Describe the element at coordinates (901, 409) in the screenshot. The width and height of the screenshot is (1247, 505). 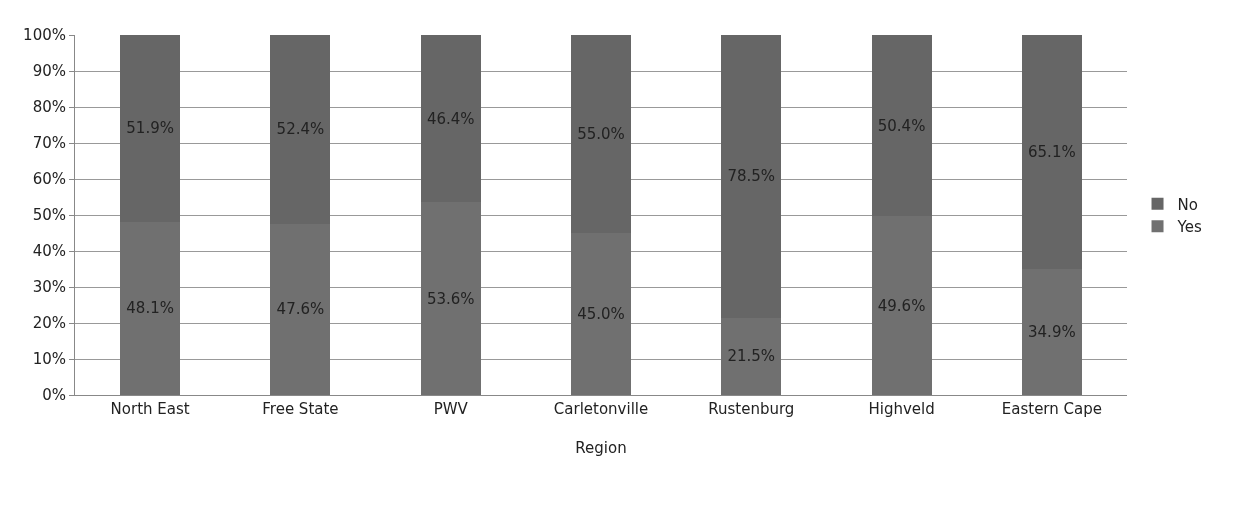
I see `x-tick-label: Highveld` at that location.